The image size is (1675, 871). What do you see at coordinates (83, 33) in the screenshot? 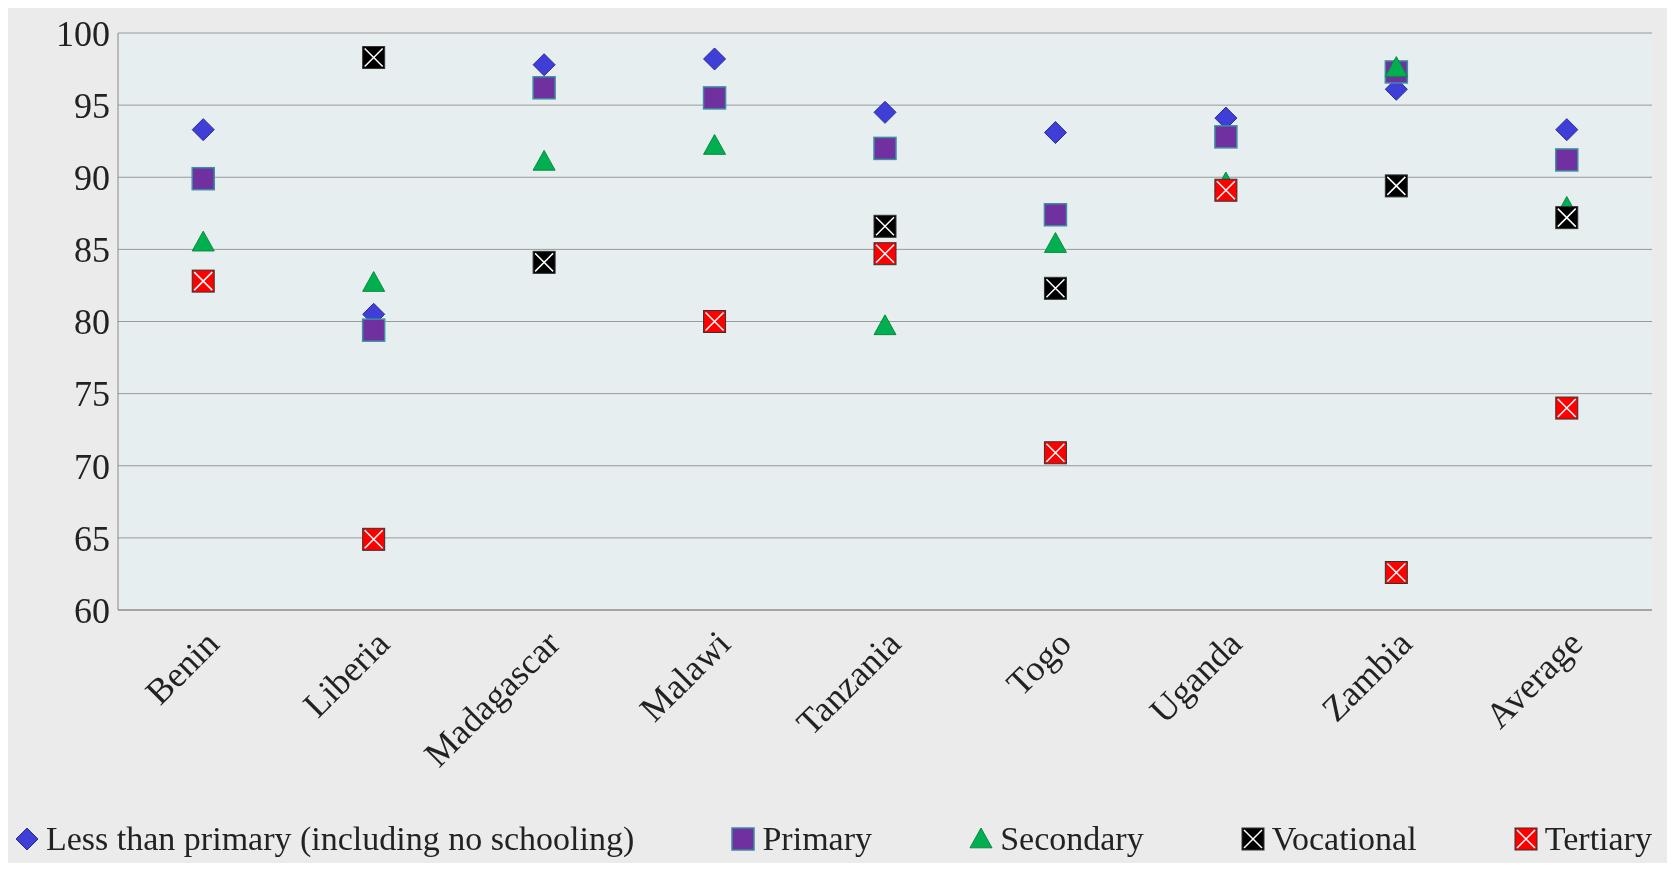
I see `y-tick-label: 100` at bounding box center [83, 33].